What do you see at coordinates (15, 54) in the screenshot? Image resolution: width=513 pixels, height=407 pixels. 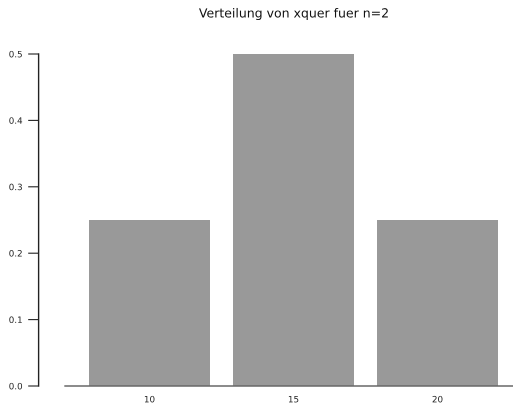 I see `y-tick-label: 0.5` at bounding box center [15, 54].